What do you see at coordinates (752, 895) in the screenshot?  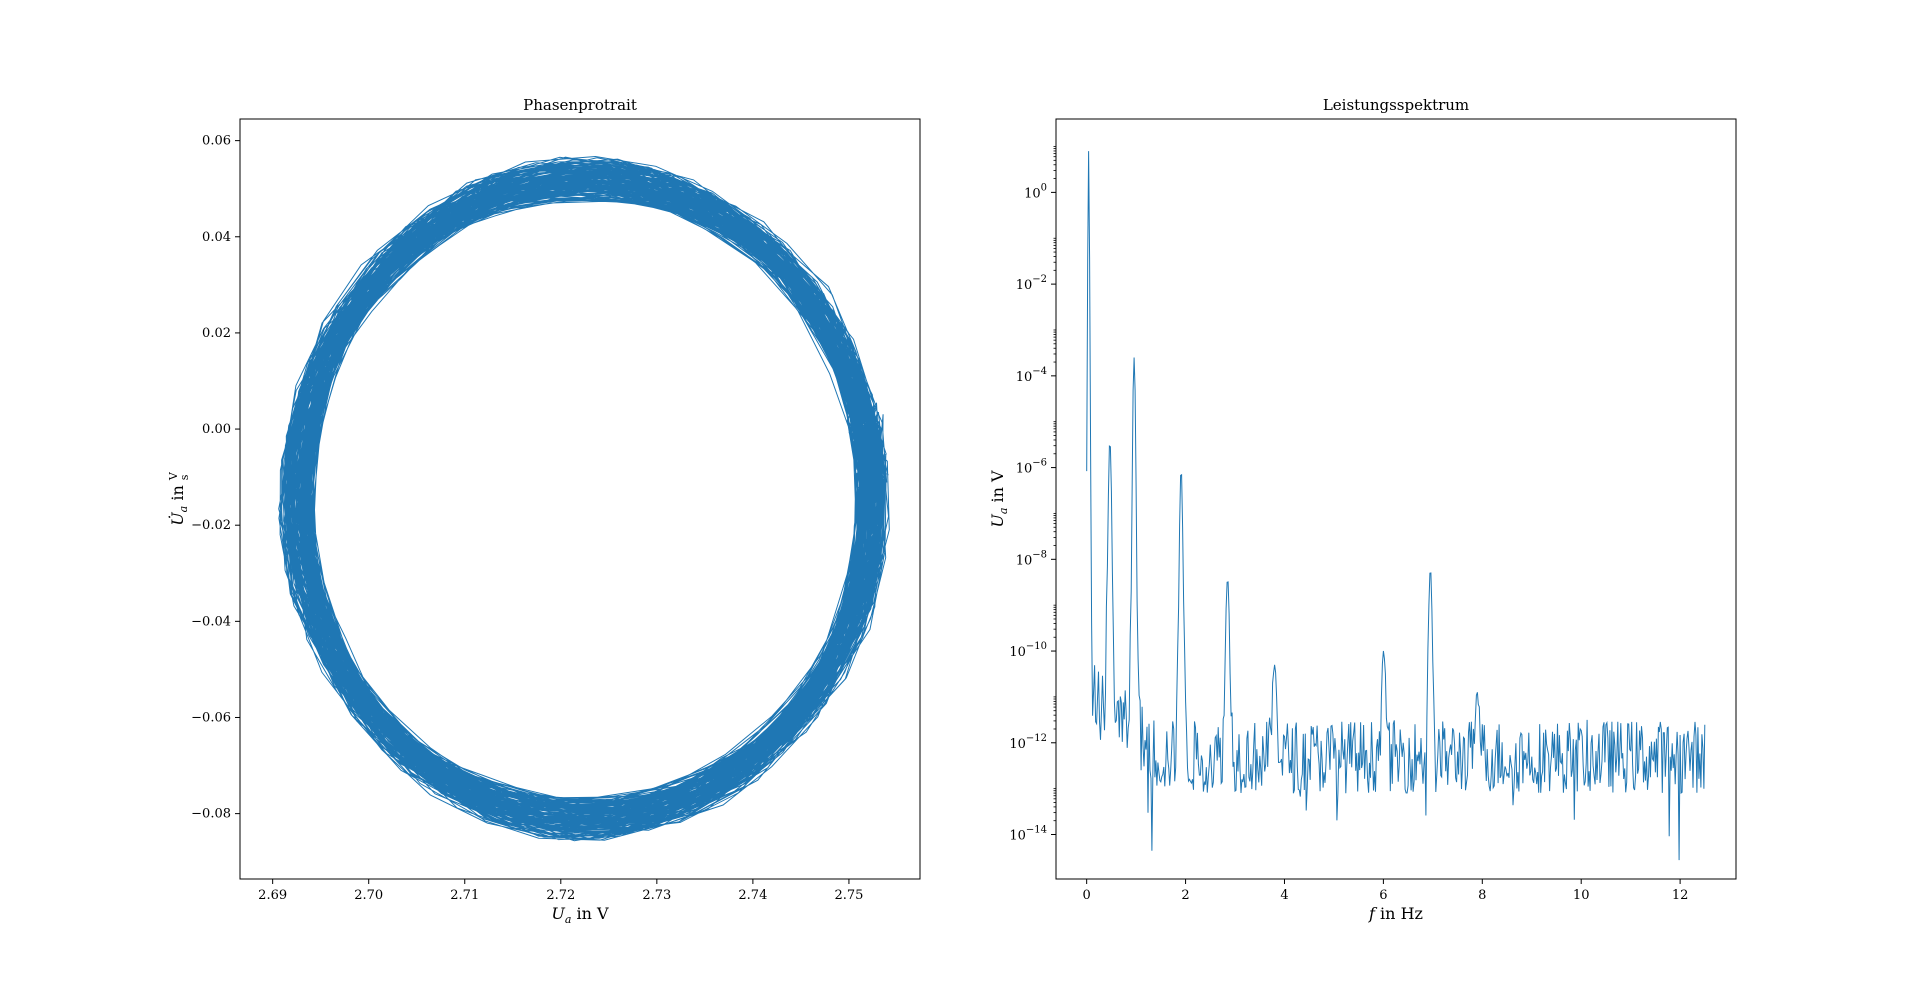 I see `phase-portrait-xtick-label: 2.74` at bounding box center [752, 895].